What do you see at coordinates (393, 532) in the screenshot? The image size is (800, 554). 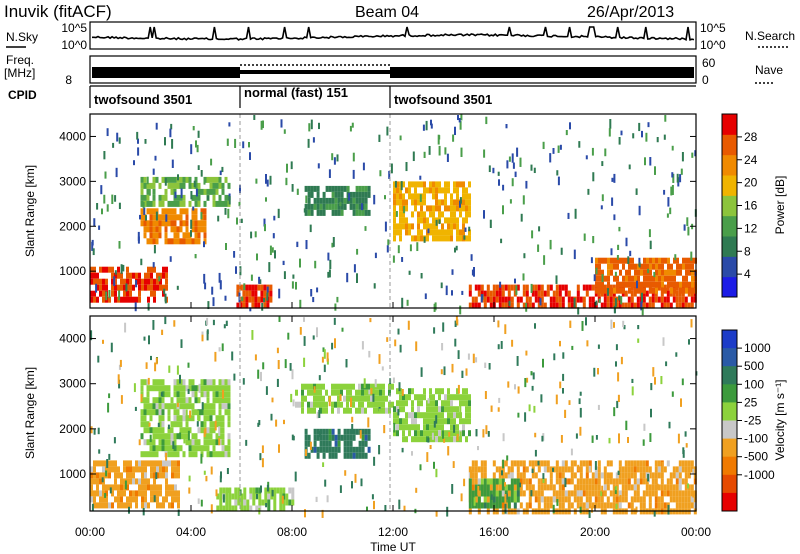 I see `x-tick-label: 12:00` at bounding box center [393, 532].